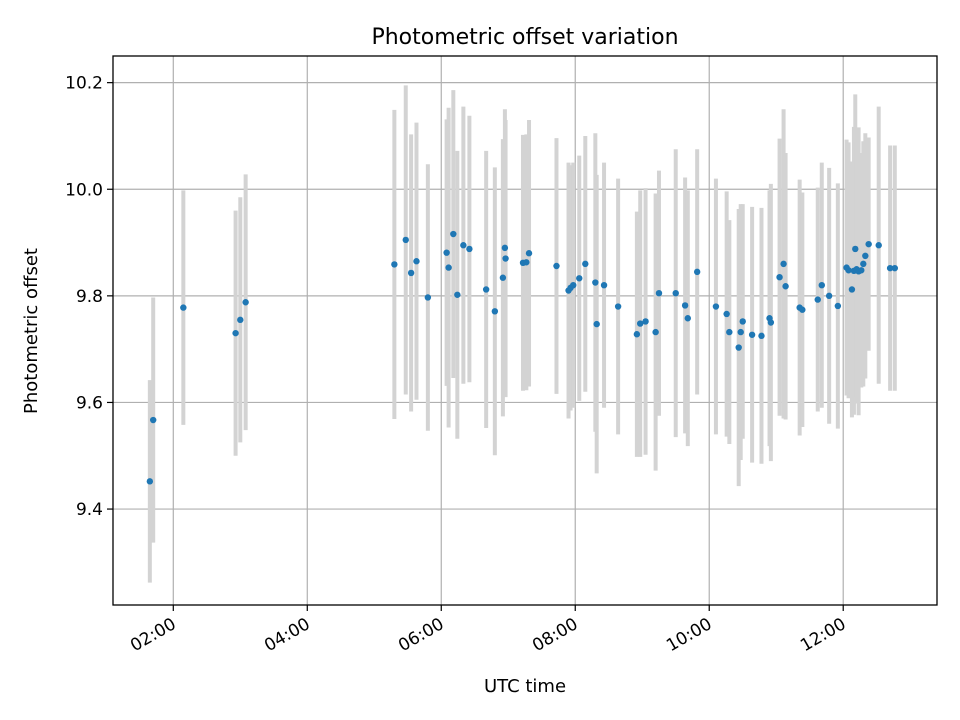 This screenshot has width=960, height=720. I want to click on y-tick-label: 9.8, so click(89, 297).